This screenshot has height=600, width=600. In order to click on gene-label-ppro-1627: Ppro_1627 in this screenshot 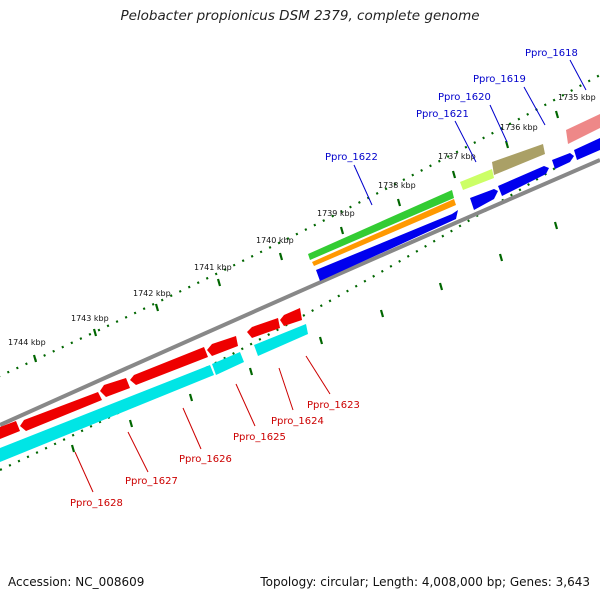, I will do `click(151, 481)`.